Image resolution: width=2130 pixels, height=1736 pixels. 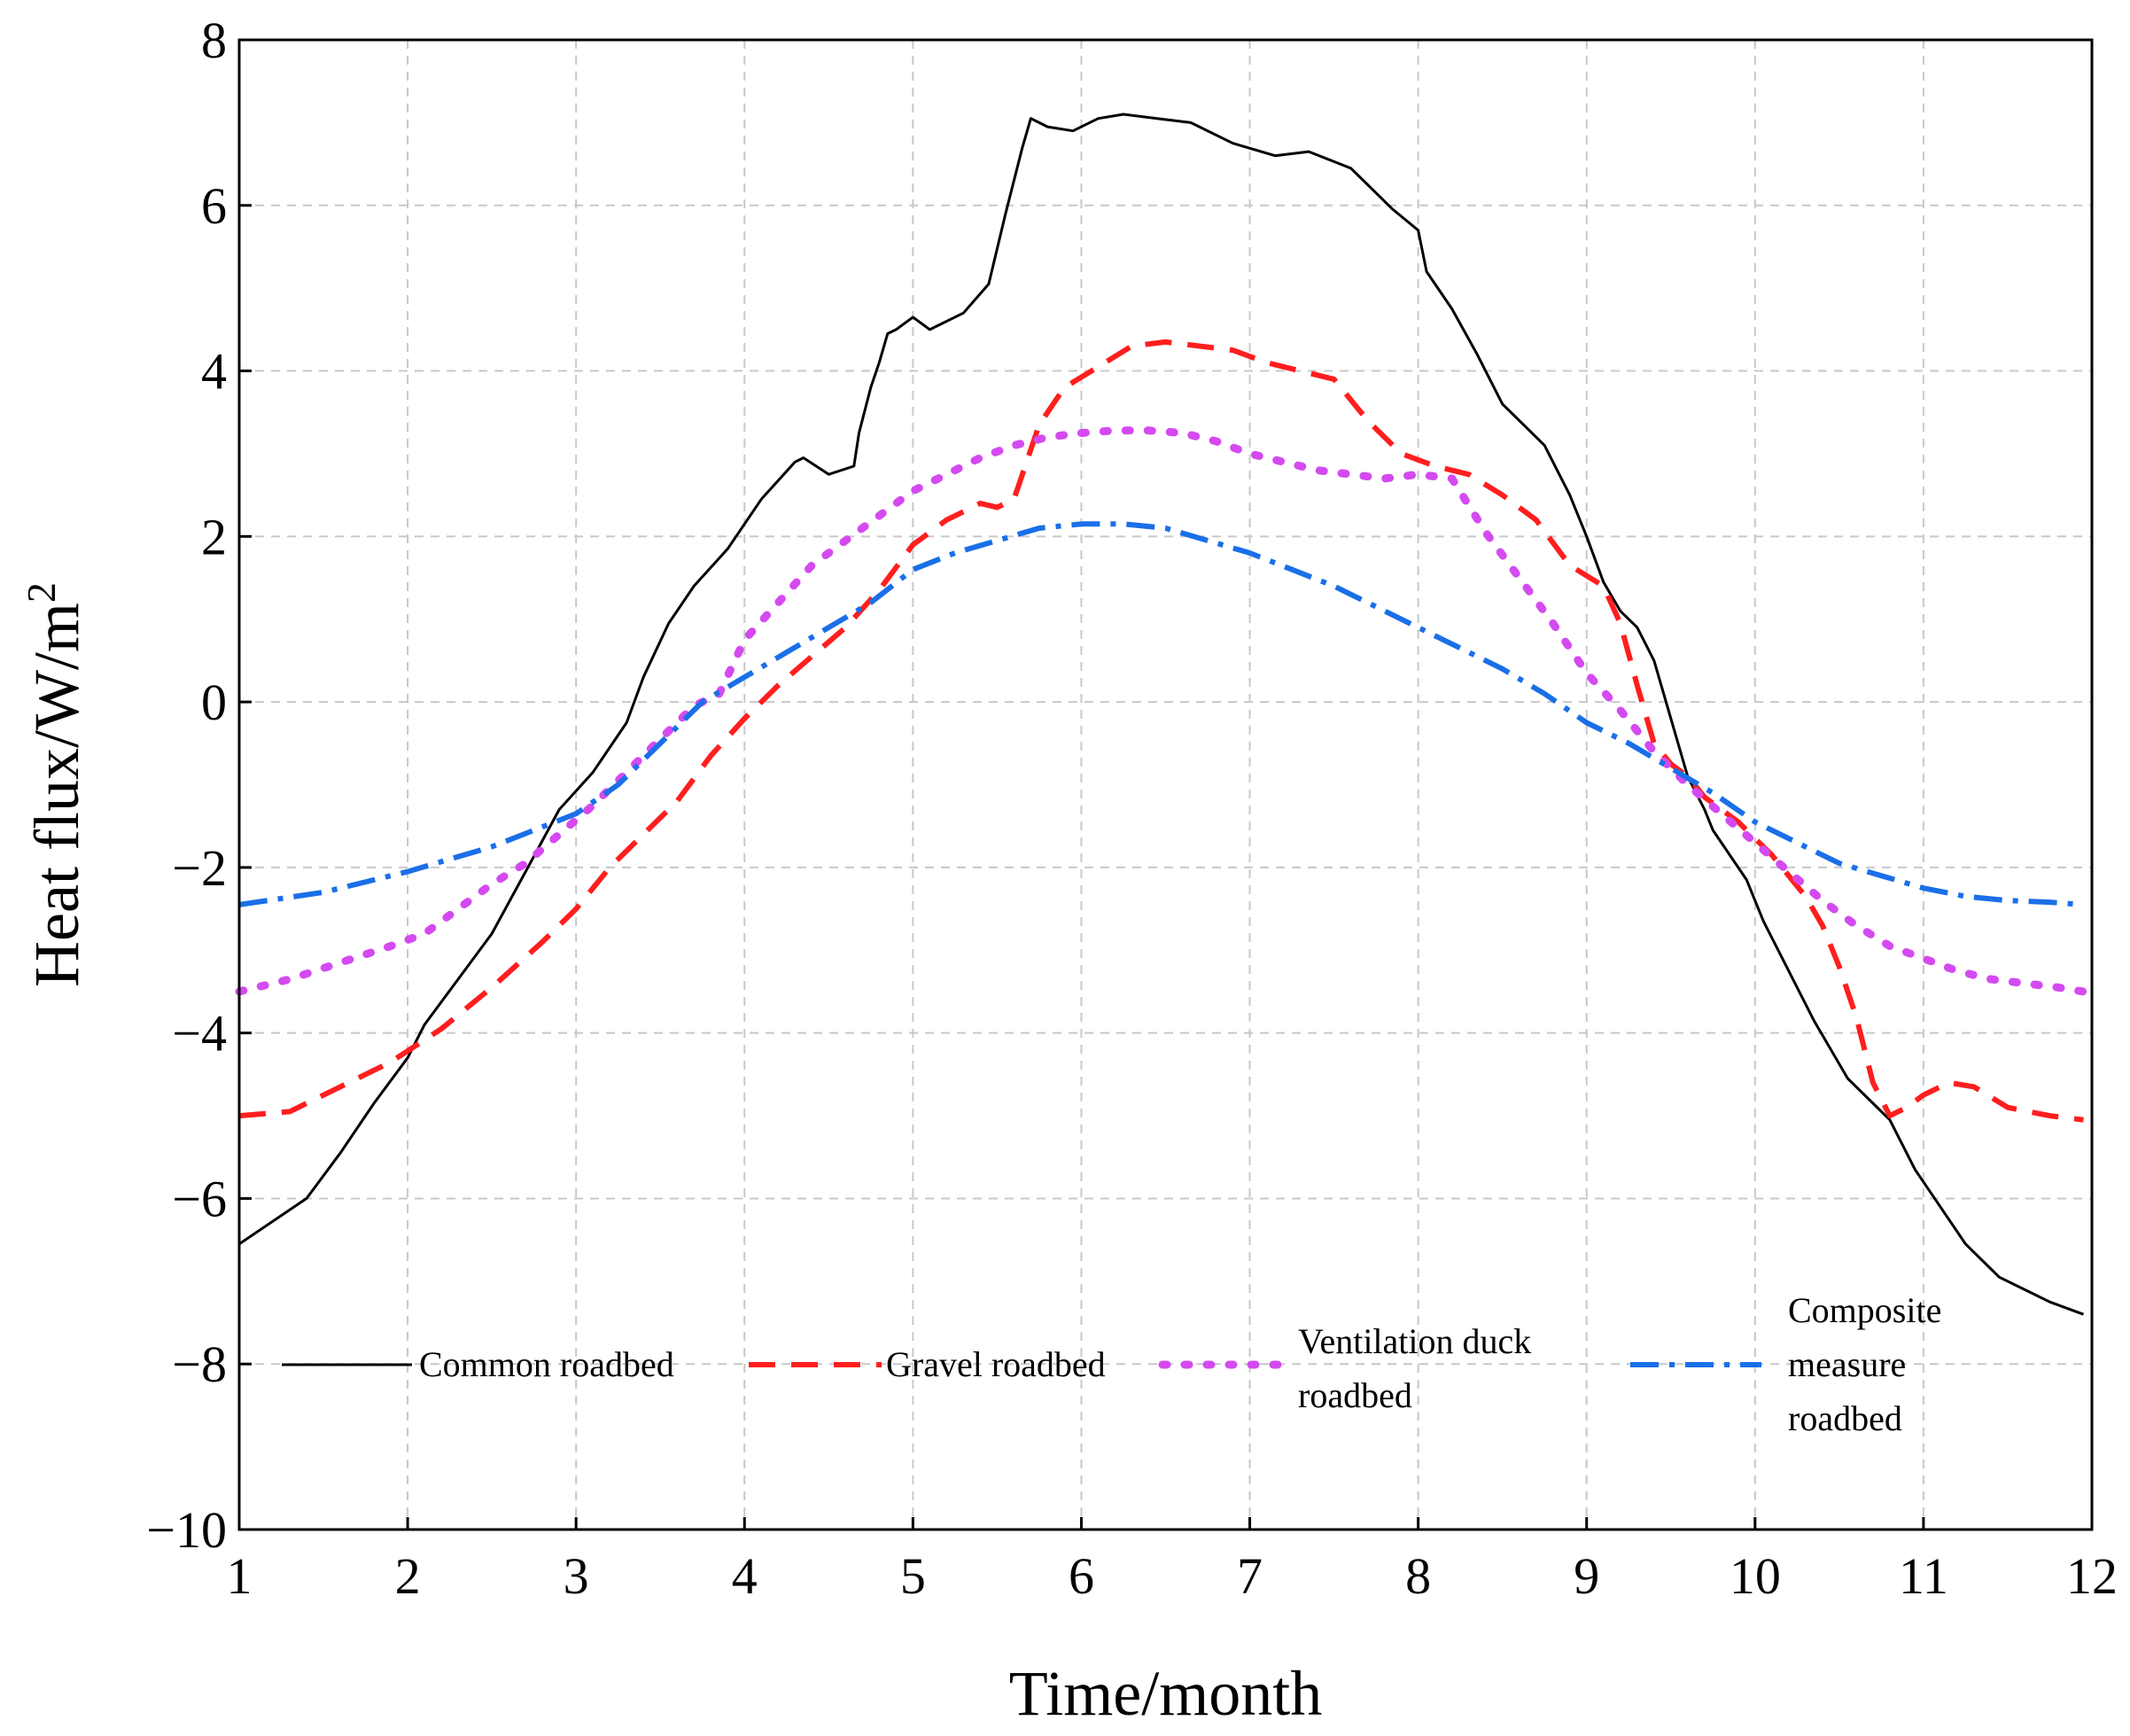 I want to click on y-tick-label: −4, so click(x=199, y=1034).